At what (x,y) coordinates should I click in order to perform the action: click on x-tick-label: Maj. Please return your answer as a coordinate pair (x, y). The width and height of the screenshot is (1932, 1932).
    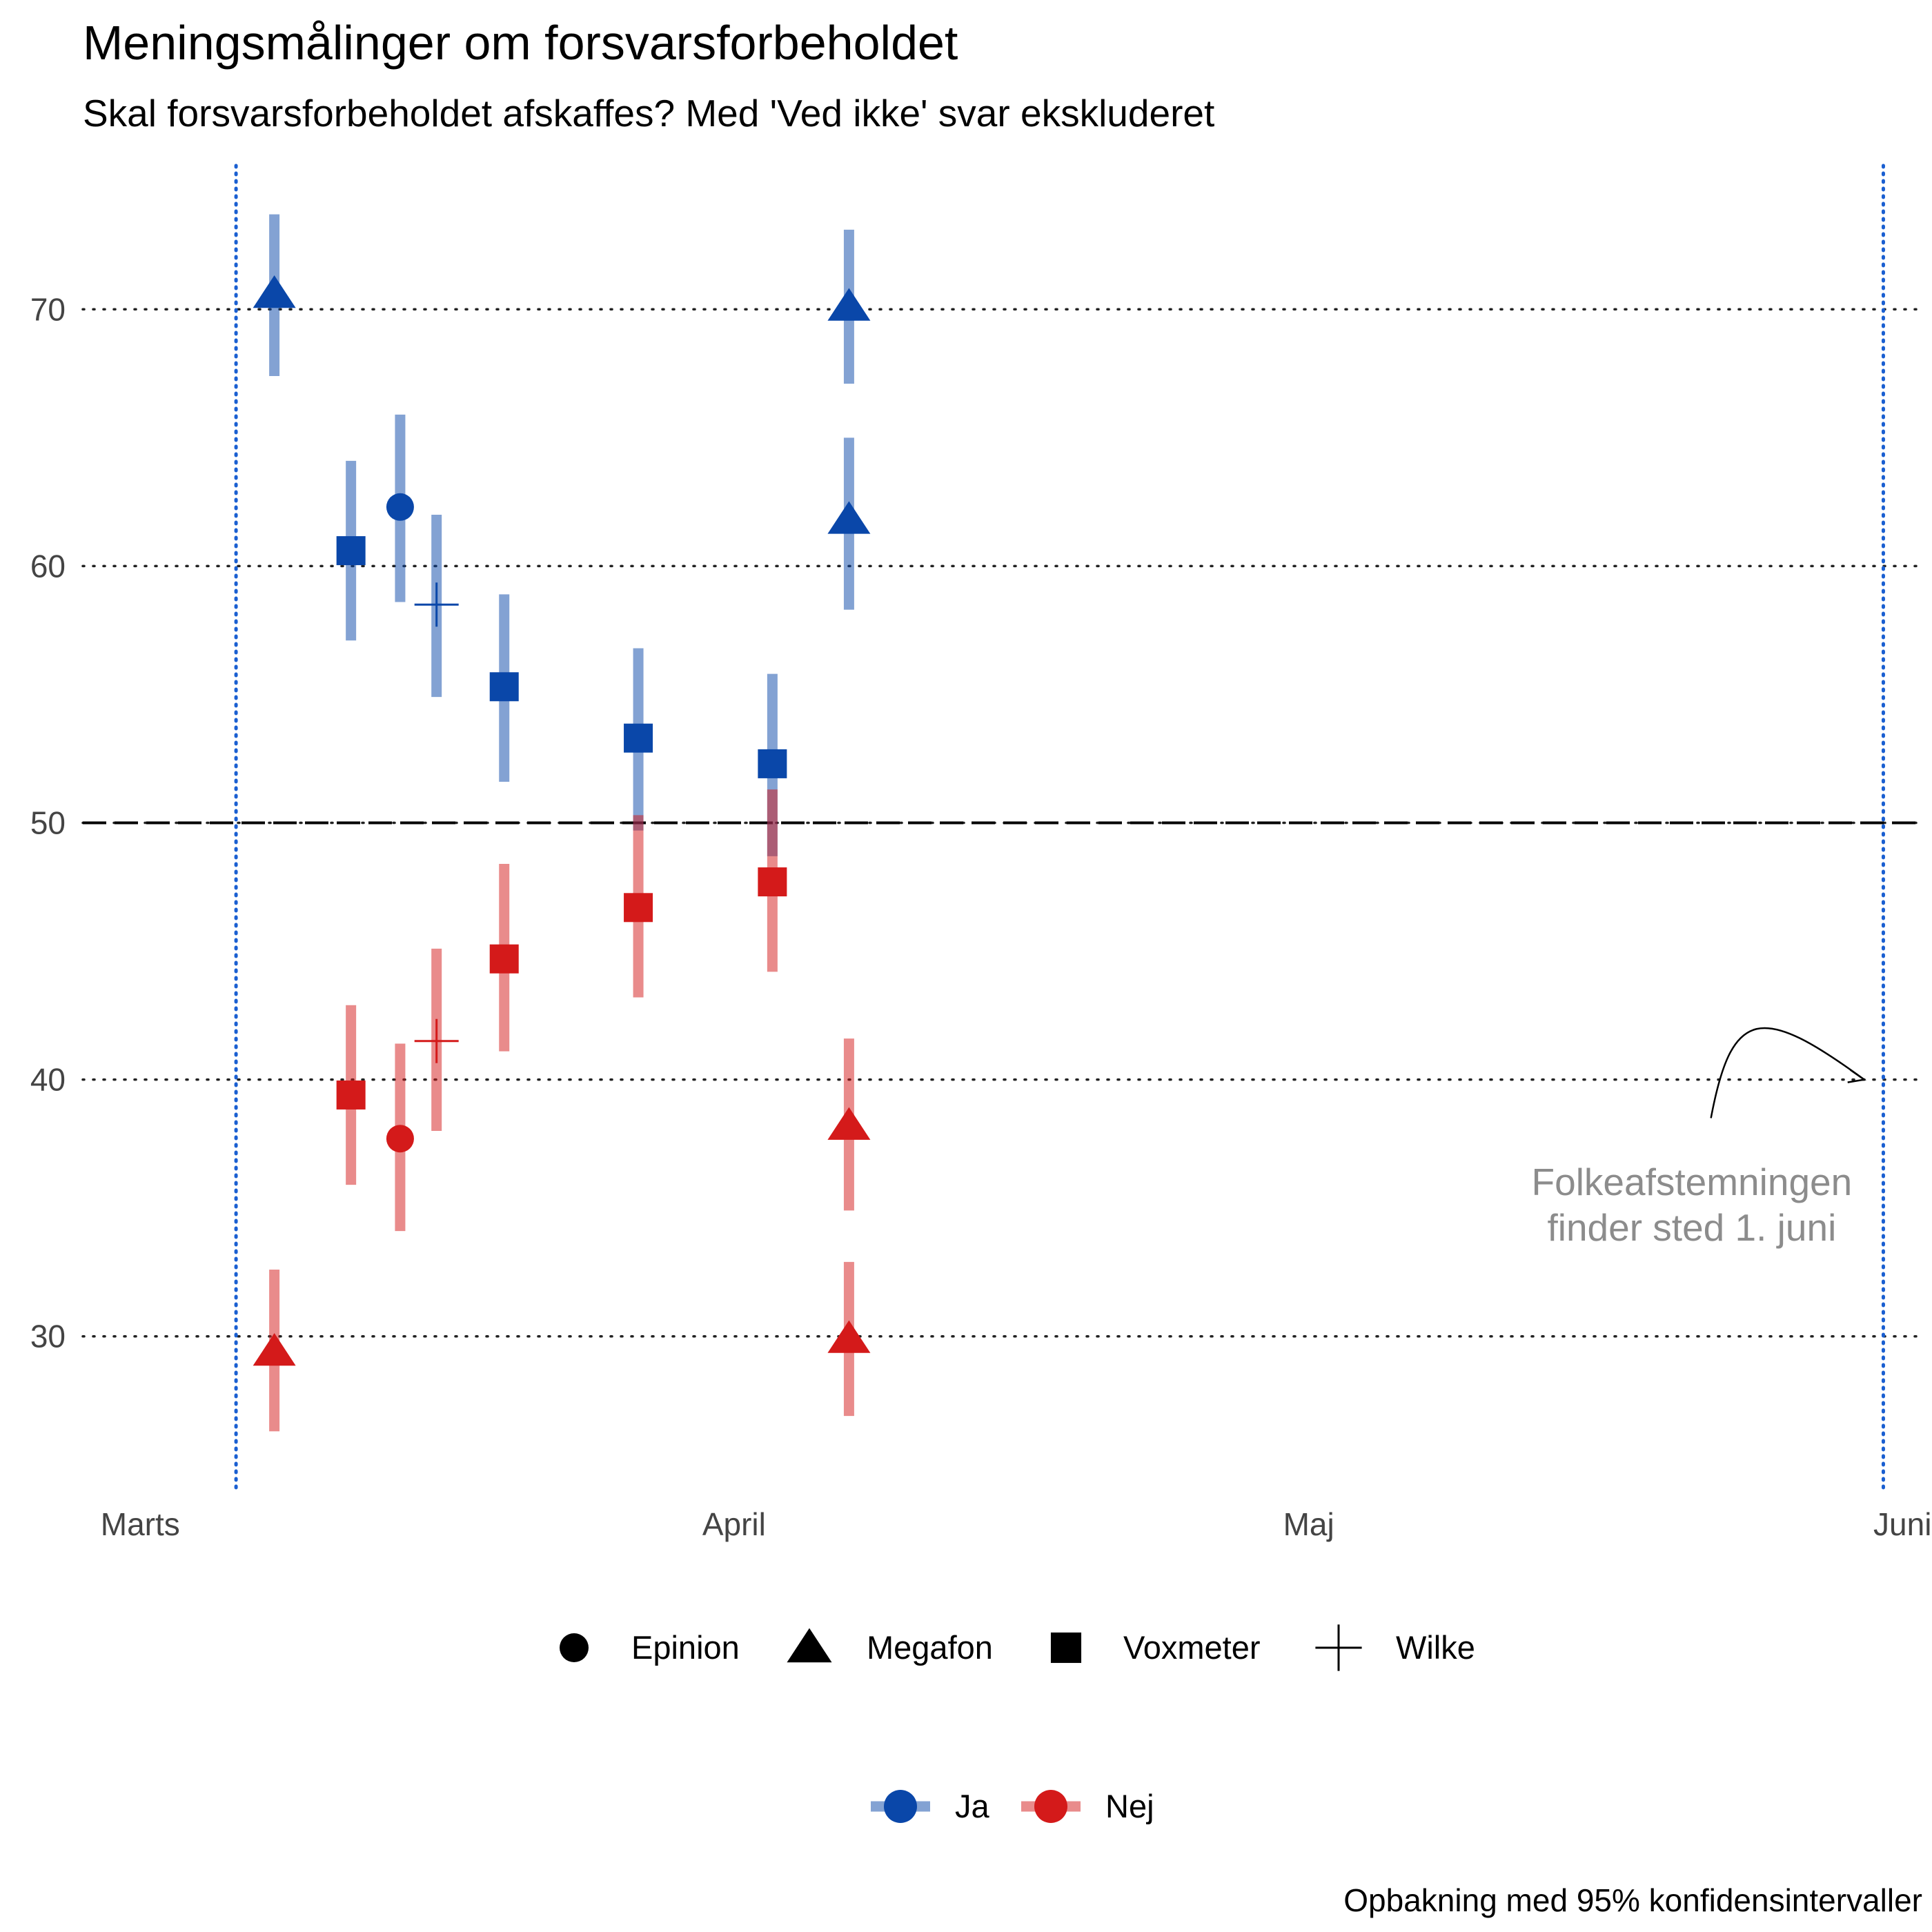
    Looking at the image, I should click on (1308, 1524).